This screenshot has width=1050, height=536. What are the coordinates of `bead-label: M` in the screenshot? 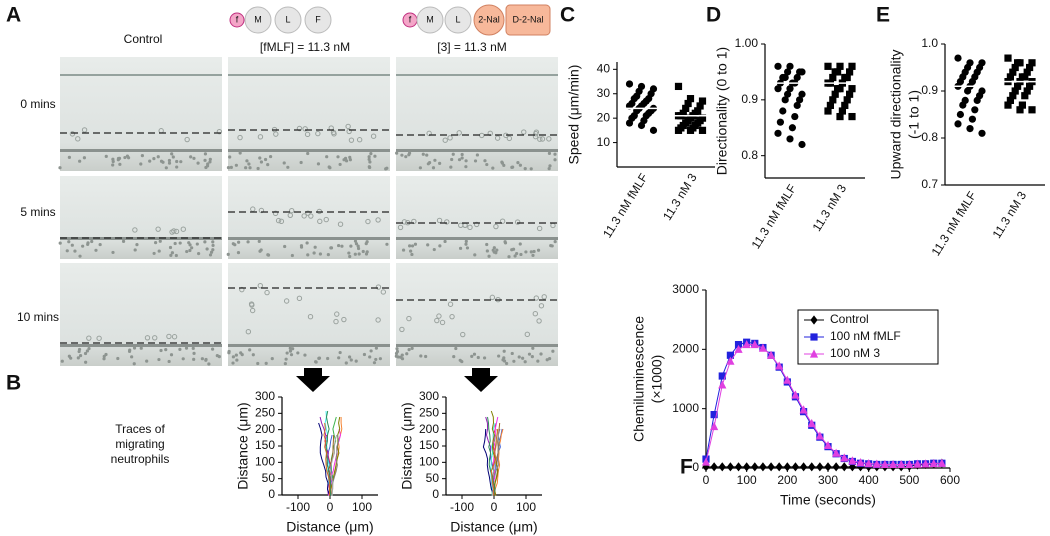 It's located at (258, 19).